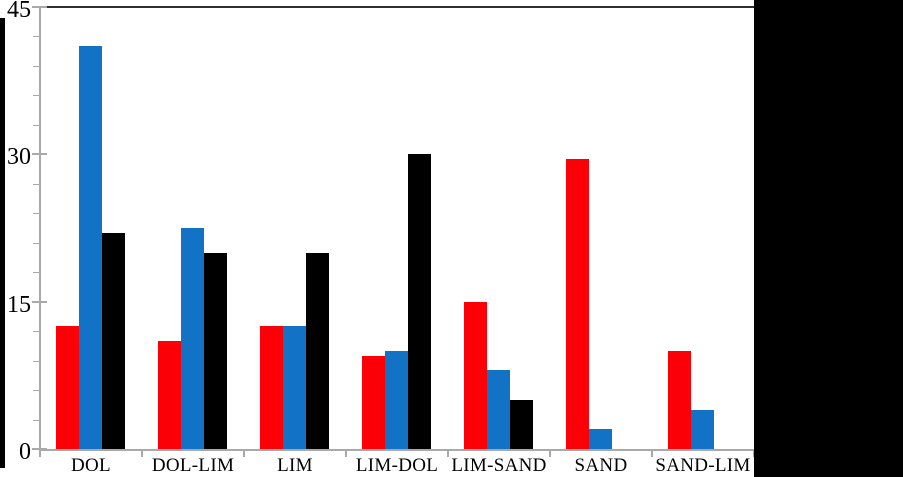 This screenshot has width=903, height=477. I want to click on x-category-label: LIM, so click(295, 465).